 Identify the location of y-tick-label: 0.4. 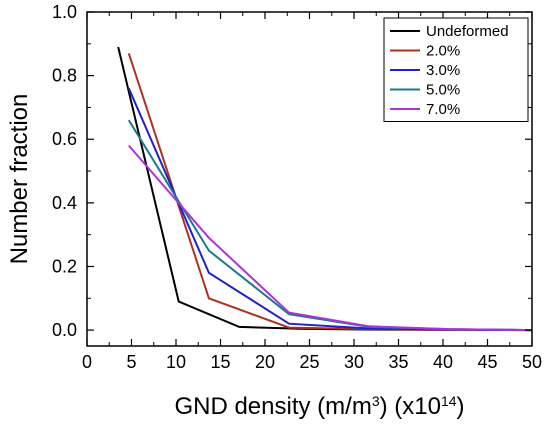
(64, 203).